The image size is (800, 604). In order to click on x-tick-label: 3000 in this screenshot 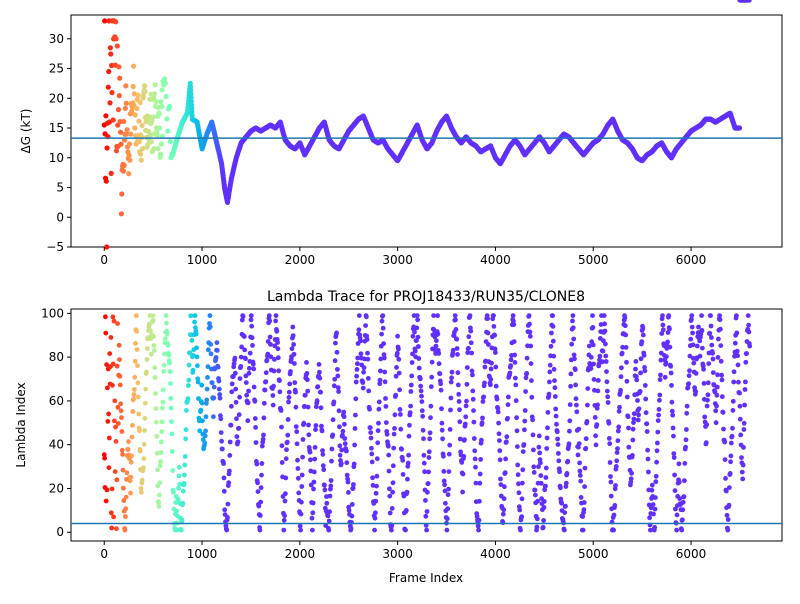, I will do `click(397, 260)`.